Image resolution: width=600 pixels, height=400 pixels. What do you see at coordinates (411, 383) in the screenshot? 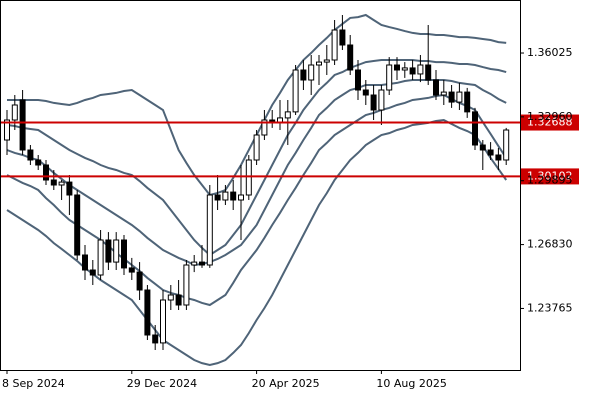
I see `x-tick-label: 10 Aug 2025` at bounding box center [411, 383].